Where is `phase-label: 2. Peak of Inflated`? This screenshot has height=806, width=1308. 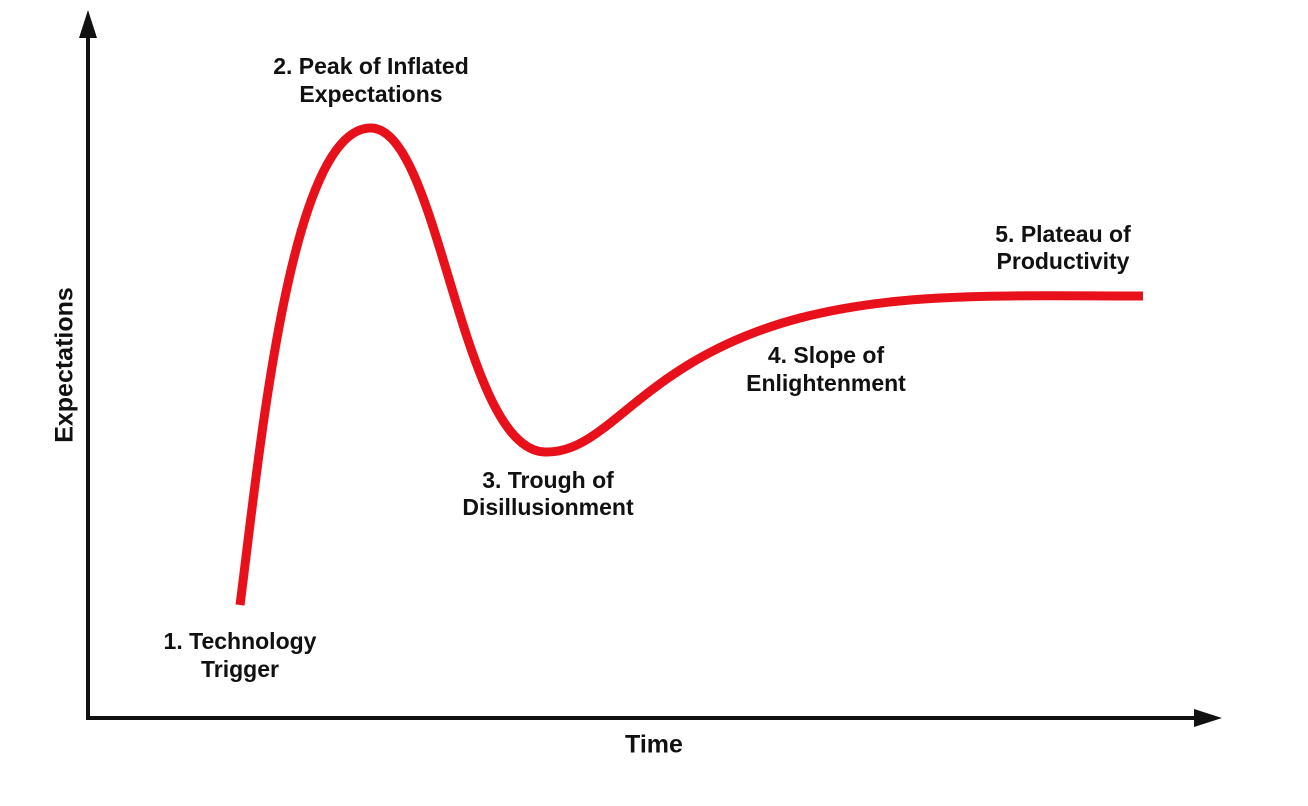 phase-label: 2. Peak of Inflated is located at coordinates (371, 66).